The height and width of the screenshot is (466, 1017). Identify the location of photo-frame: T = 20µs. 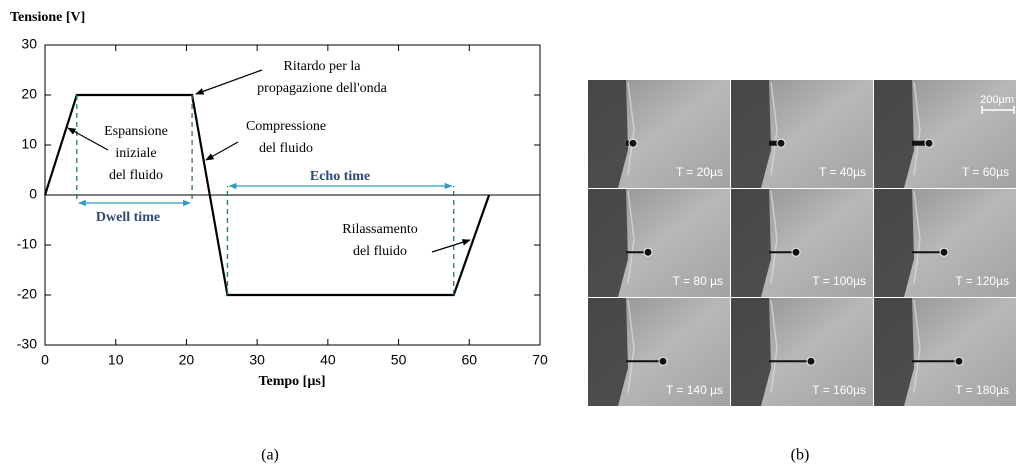
(659, 134).